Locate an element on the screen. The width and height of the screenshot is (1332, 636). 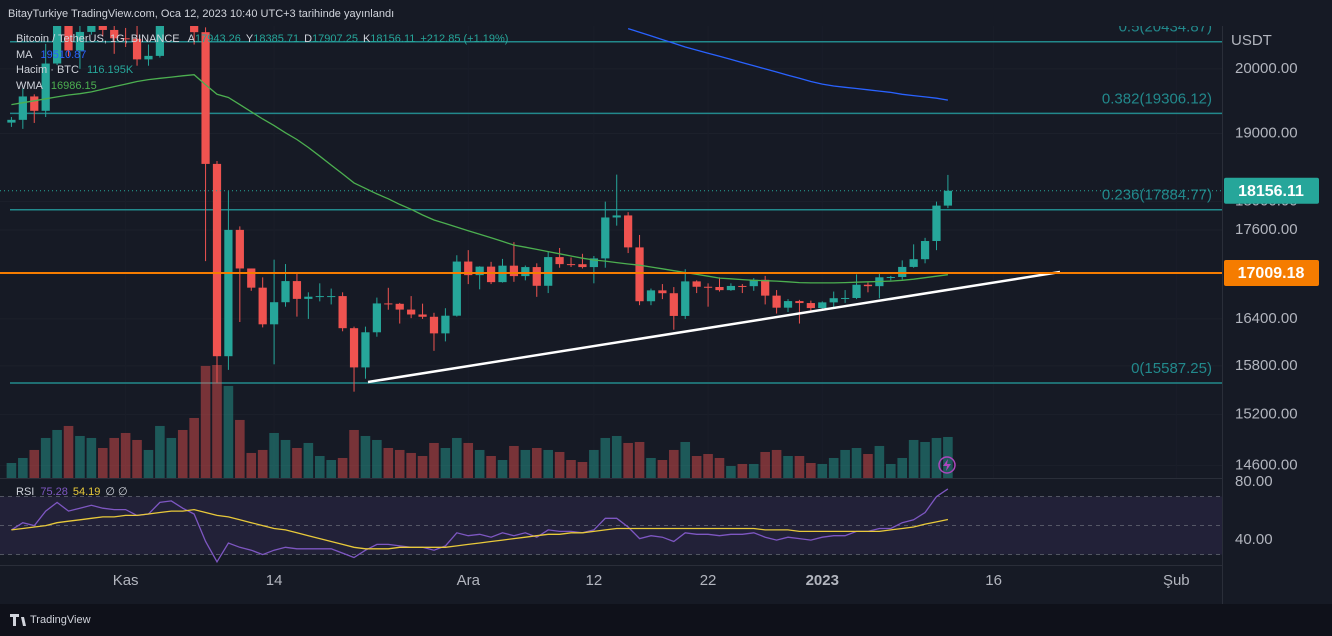
legend-ohlc-prefix: Y is located at coordinates (250, 39).